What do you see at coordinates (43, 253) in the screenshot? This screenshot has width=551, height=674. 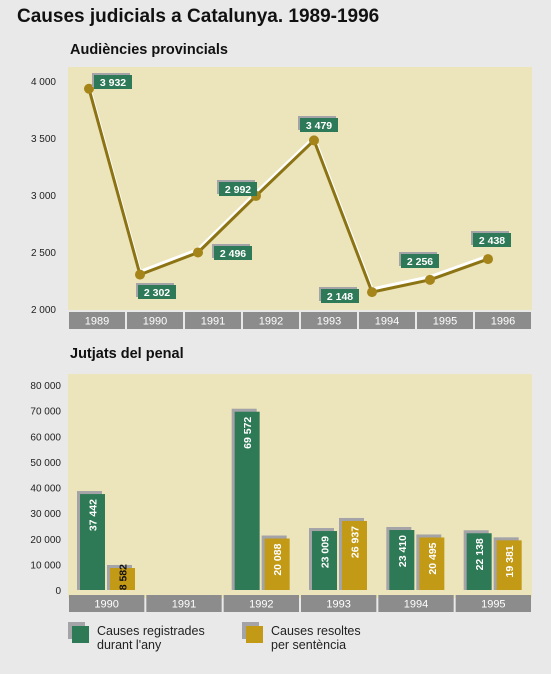 I see `line-chart-ytick-label: 2 500` at bounding box center [43, 253].